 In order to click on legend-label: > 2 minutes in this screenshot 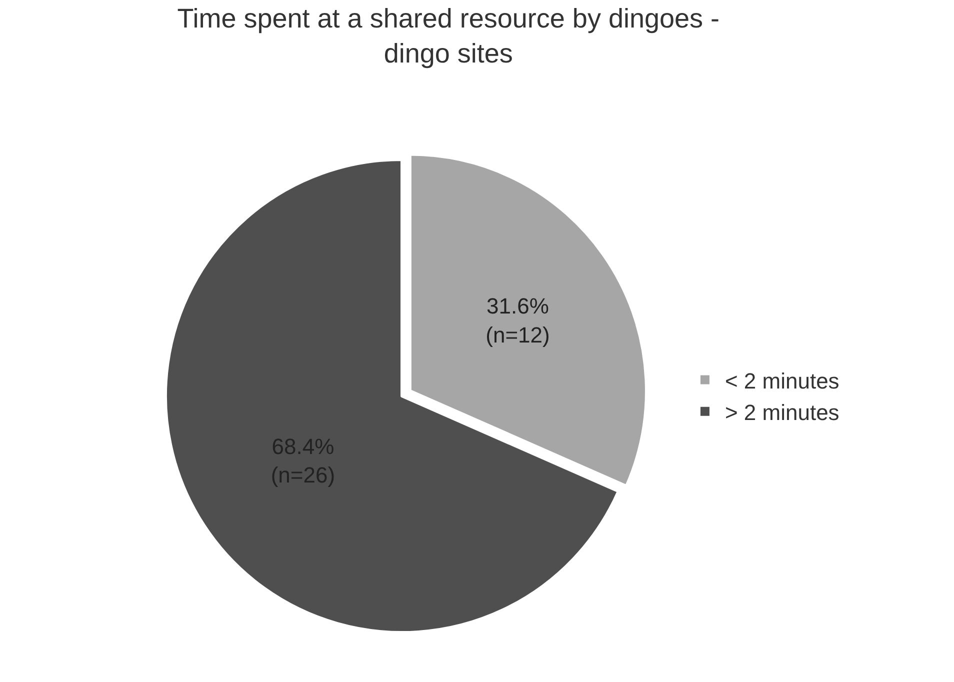, I will do `click(782, 412)`.